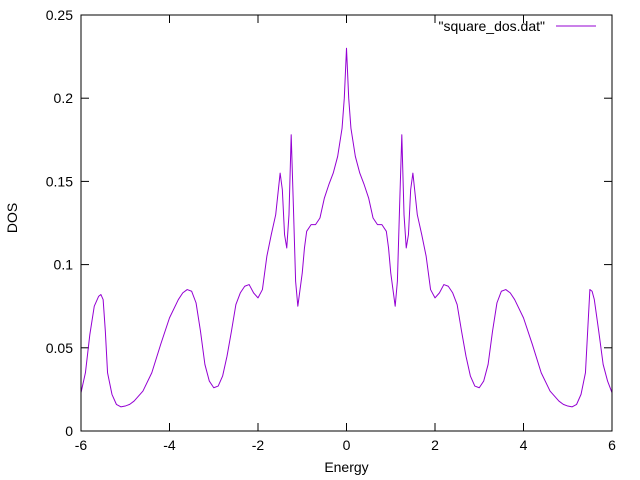 The image size is (640, 480). Describe the element at coordinates (169, 445) in the screenshot. I see `x-tick-label: -4` at that location.